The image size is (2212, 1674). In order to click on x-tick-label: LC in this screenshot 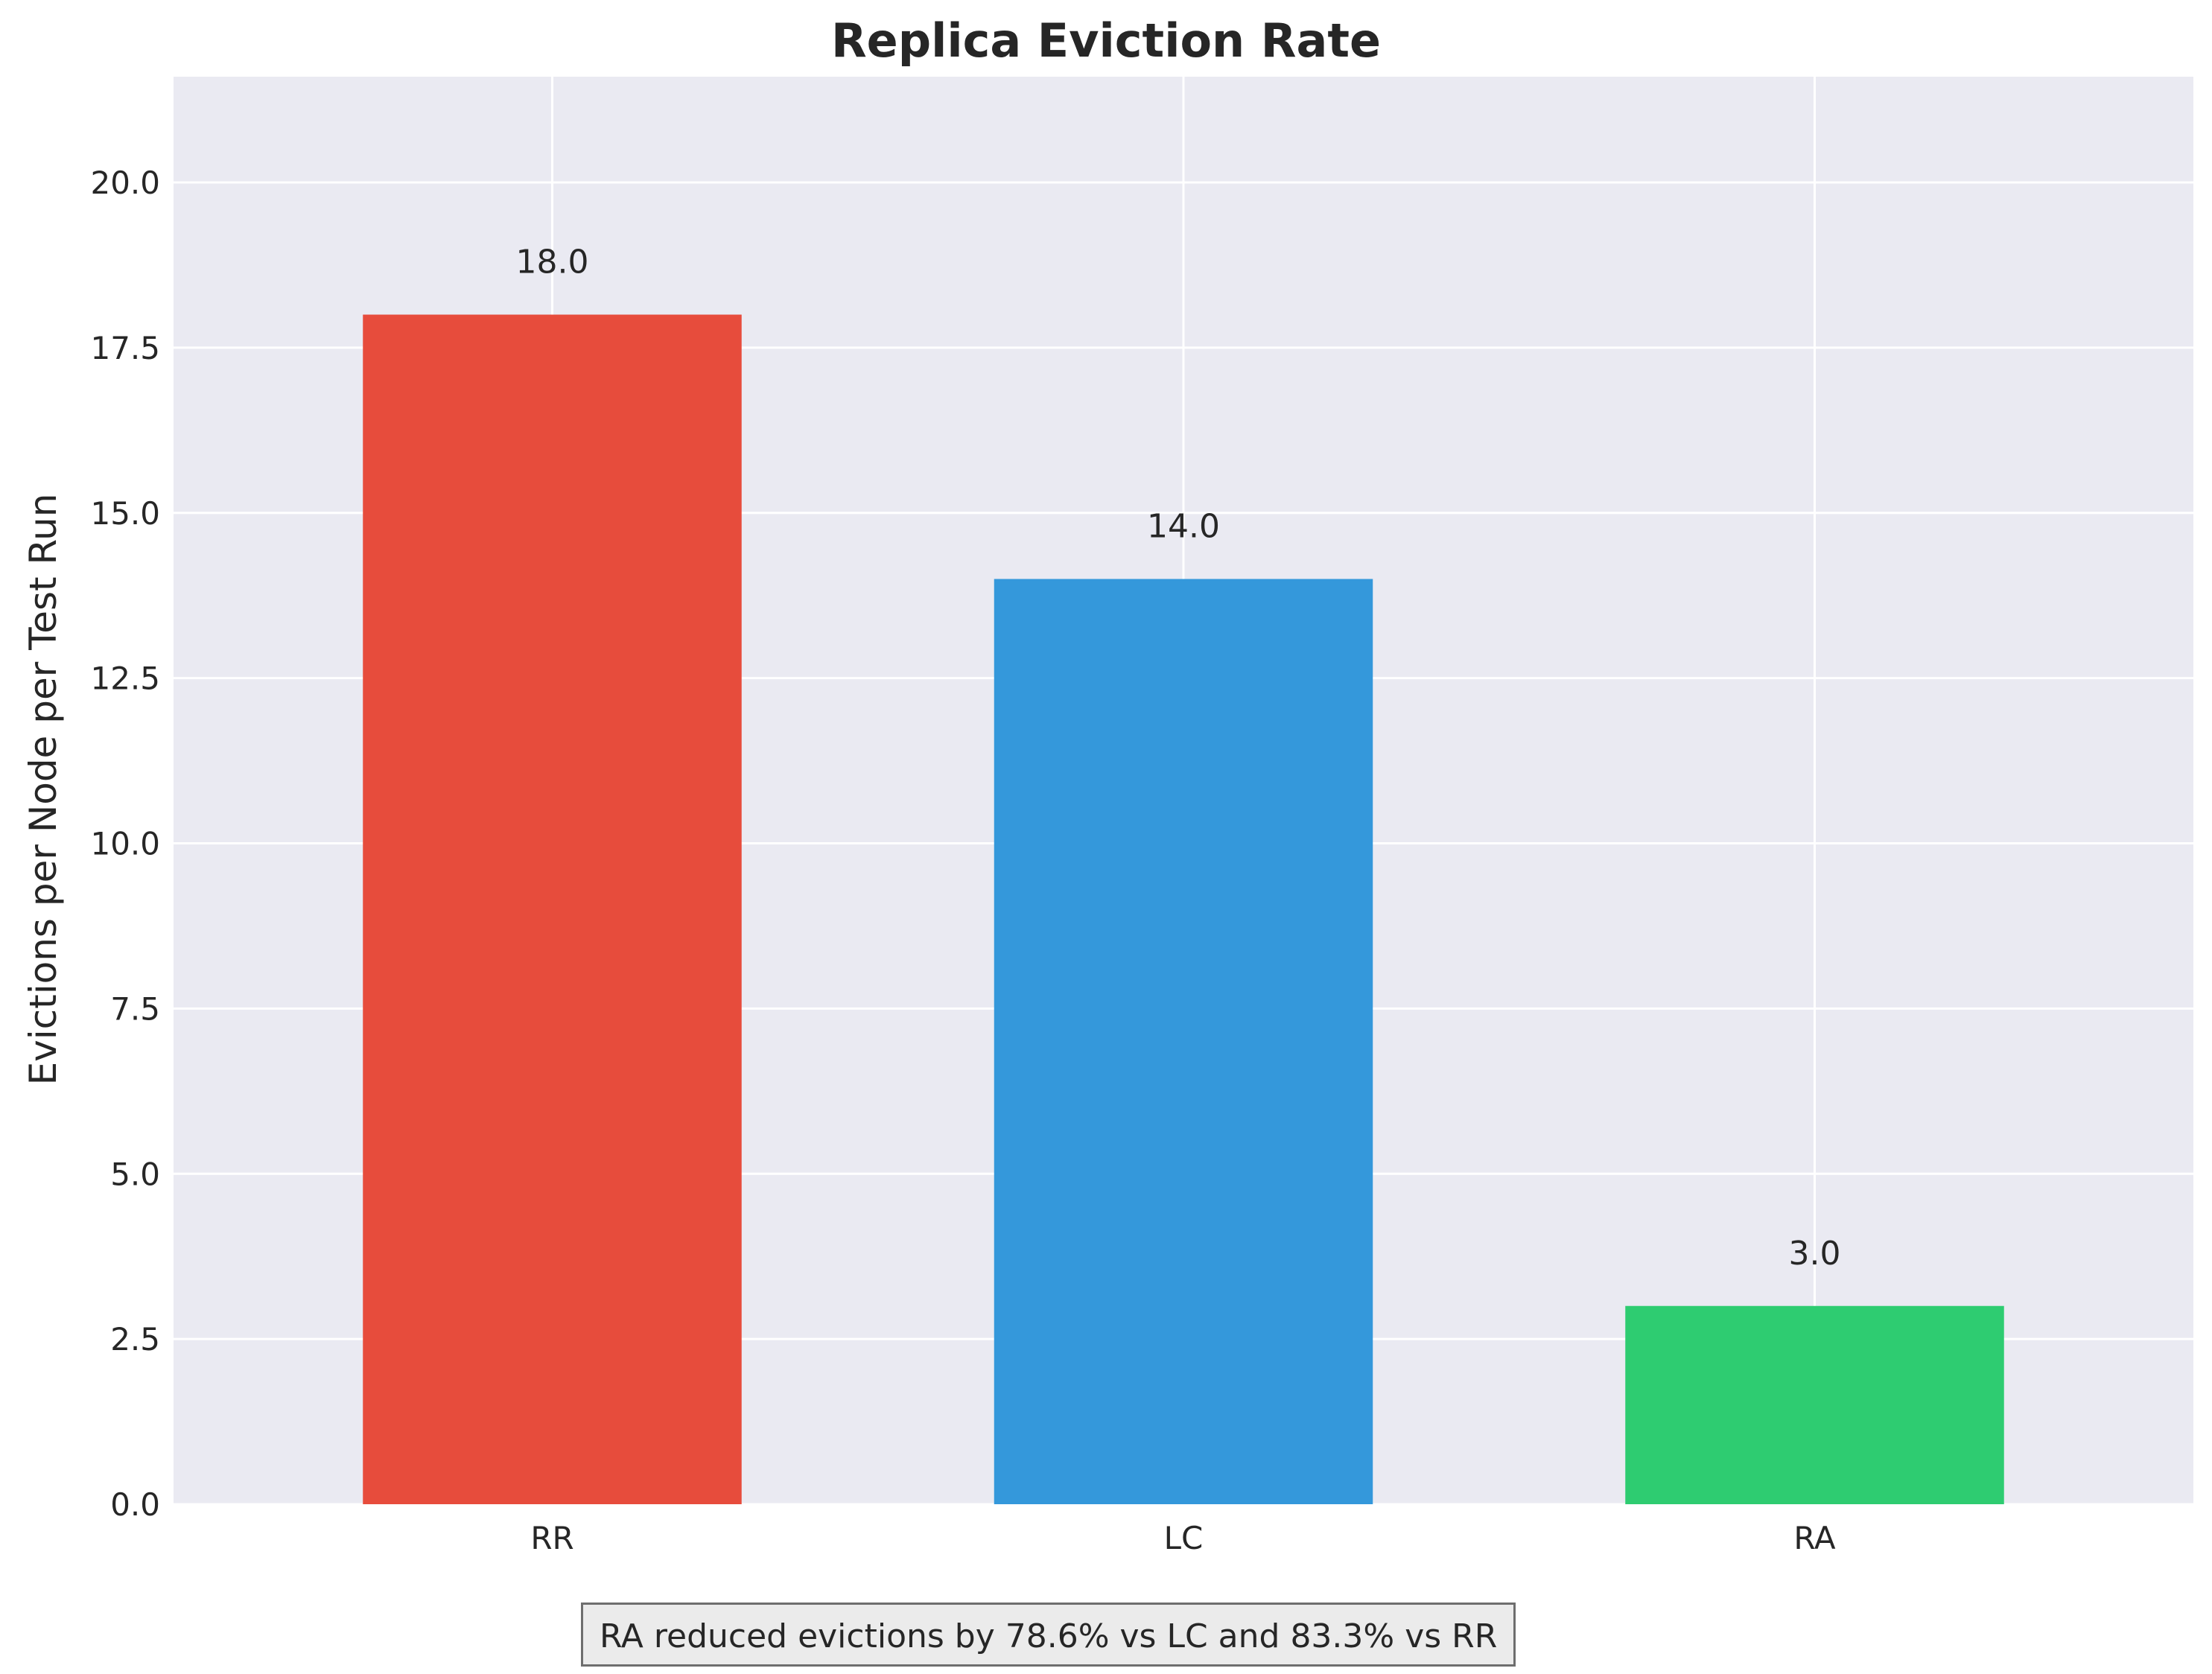, I will do `click(1184, 1538)`.